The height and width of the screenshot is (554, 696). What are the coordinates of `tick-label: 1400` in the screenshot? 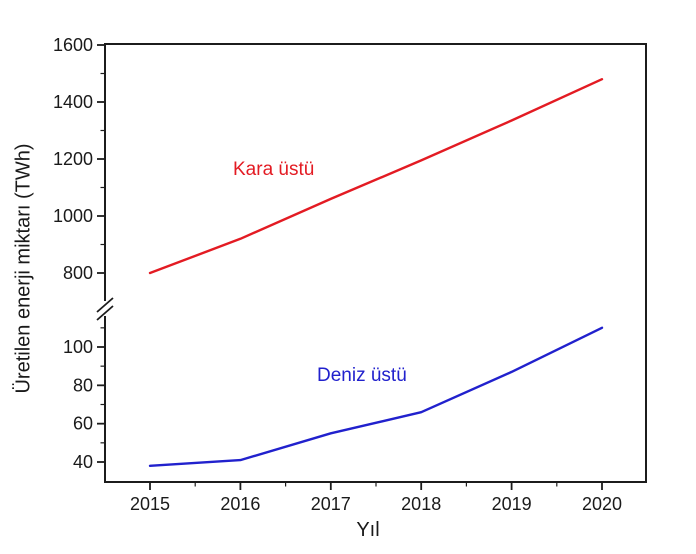 It's located at (73, 102).